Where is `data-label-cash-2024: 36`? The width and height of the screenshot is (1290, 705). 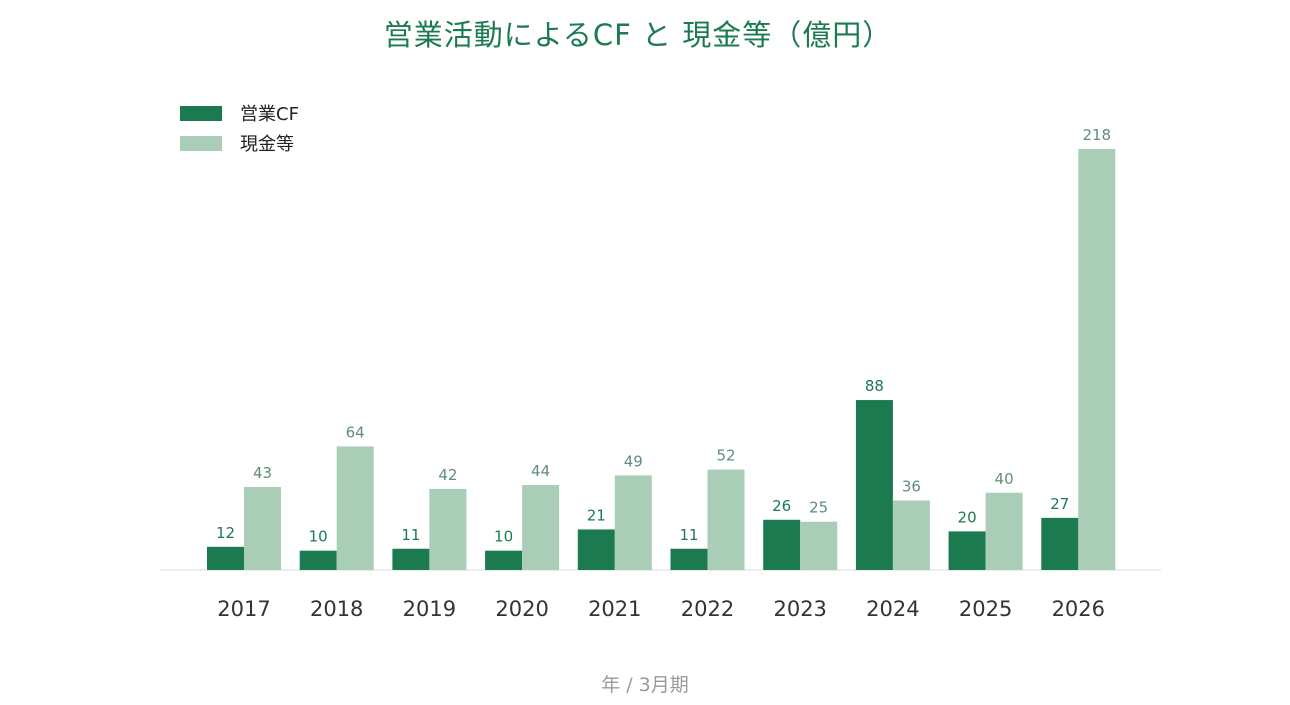 data-label-cash-2024: 36 is located at coordinates (911, 486).